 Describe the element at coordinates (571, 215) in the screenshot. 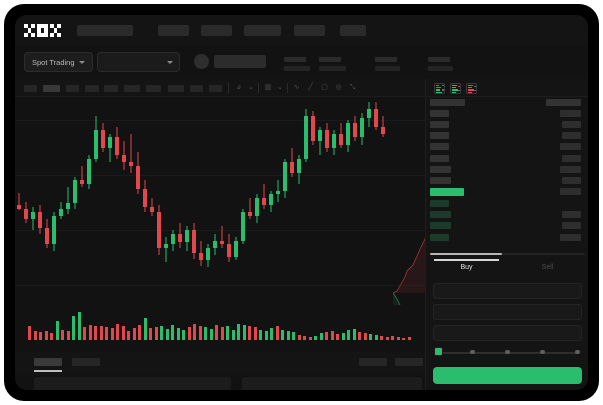

I see `ob-amount-cell` at that location.